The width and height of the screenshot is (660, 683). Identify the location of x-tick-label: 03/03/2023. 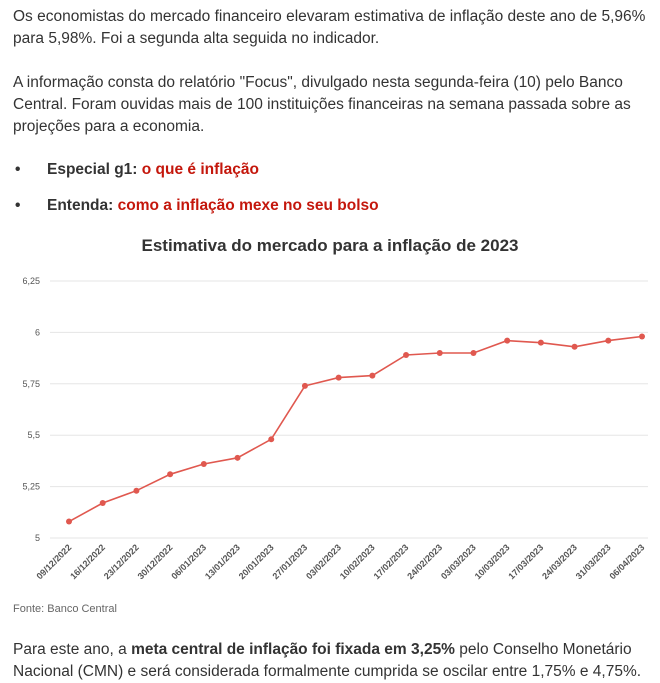
(458, 561).